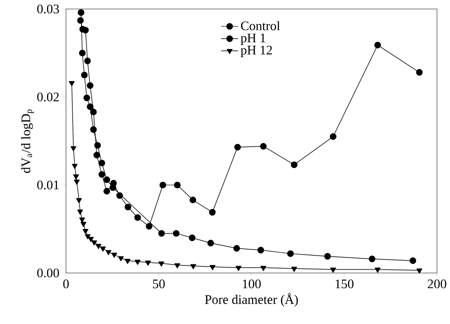  I want to click on y-tick-label: 0.02, so click(48, 97).